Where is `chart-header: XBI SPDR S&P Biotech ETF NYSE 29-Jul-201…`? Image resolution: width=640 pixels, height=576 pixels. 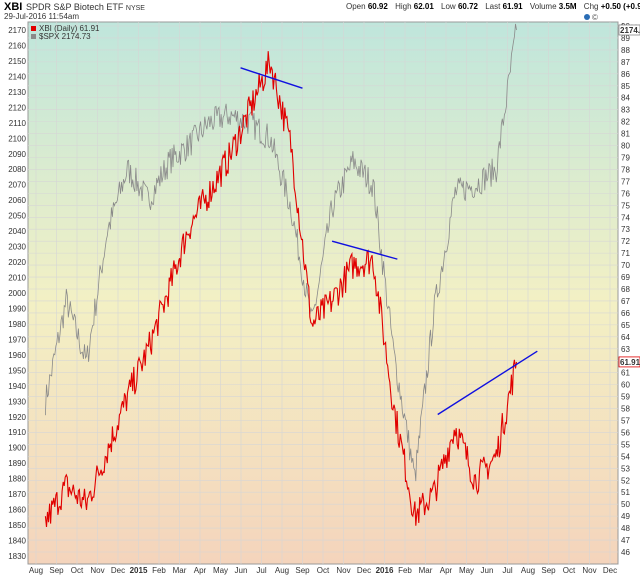 chart-header: XBI SPDR S&P Biotech ETF NYSE 29-Jul-201… is located at coordinates (320, 15).